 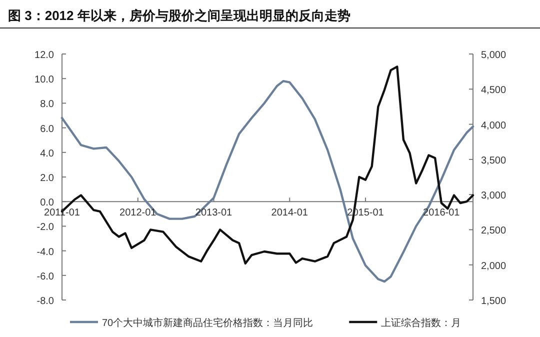 I want to click on y-tick-label: -4.0, so click(x=45, y=252).